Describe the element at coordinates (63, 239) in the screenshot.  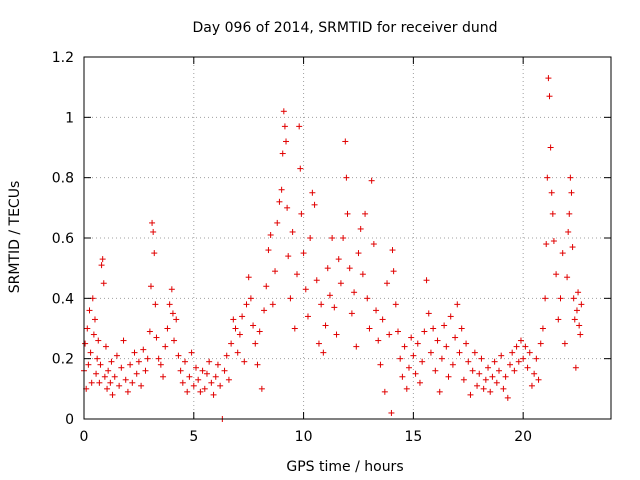
I see `y-tick-label: 0.6` at that location.